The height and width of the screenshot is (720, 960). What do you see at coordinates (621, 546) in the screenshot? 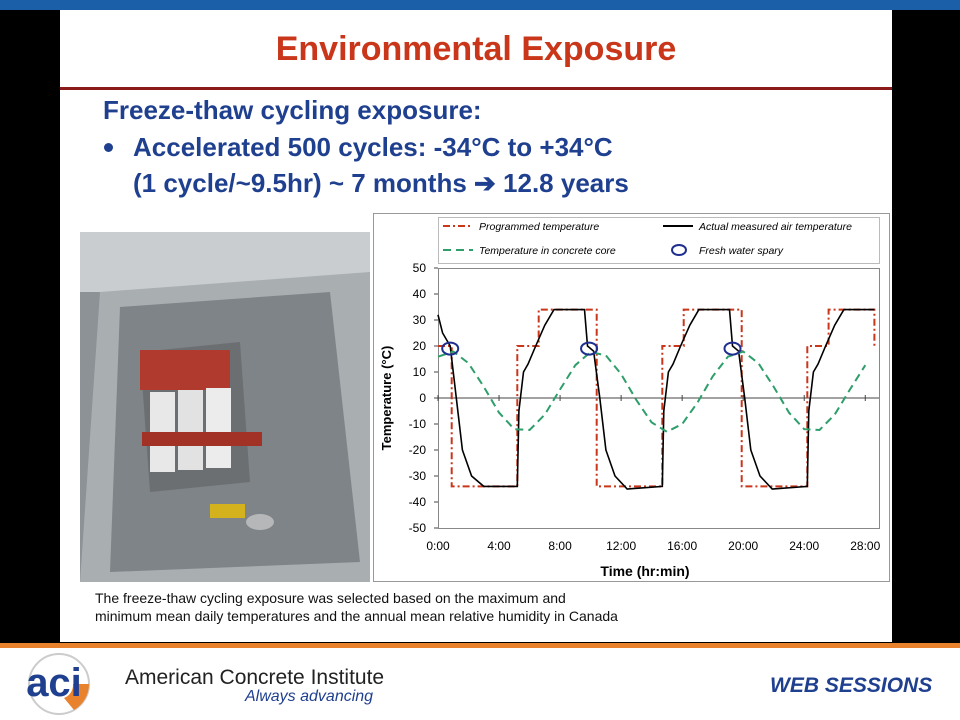
I see `x-tick-label: 12:00` at bounding box center [621, 546].